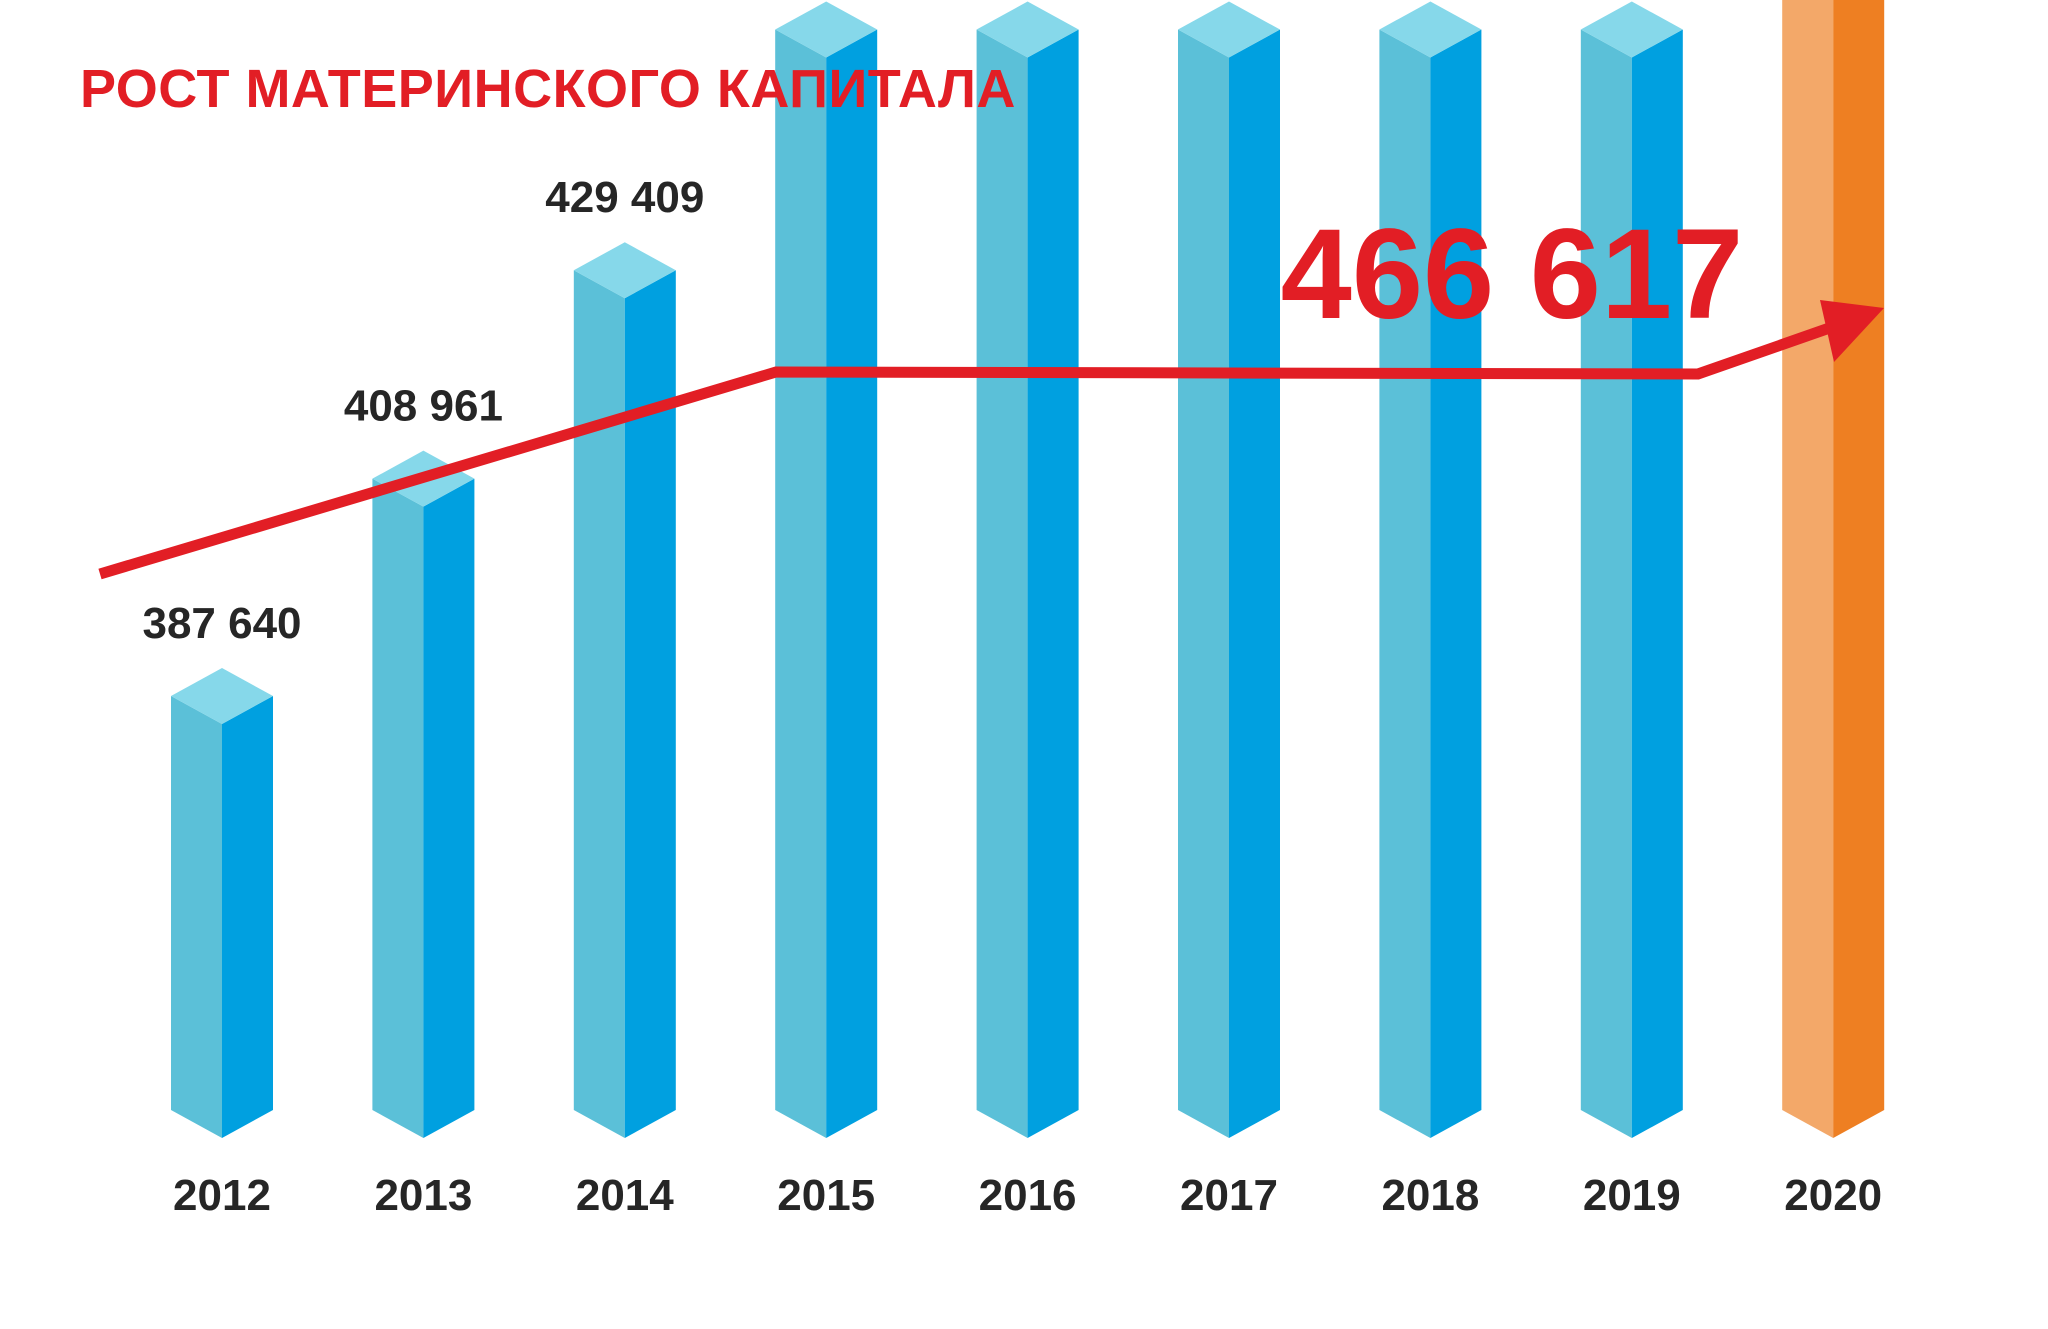 The image size is (2048, 1329). What do you see at coordinates (625, 1195) in the screenshot?
I see `x-tick-label: 2014` at bounding box center [625, 1195].